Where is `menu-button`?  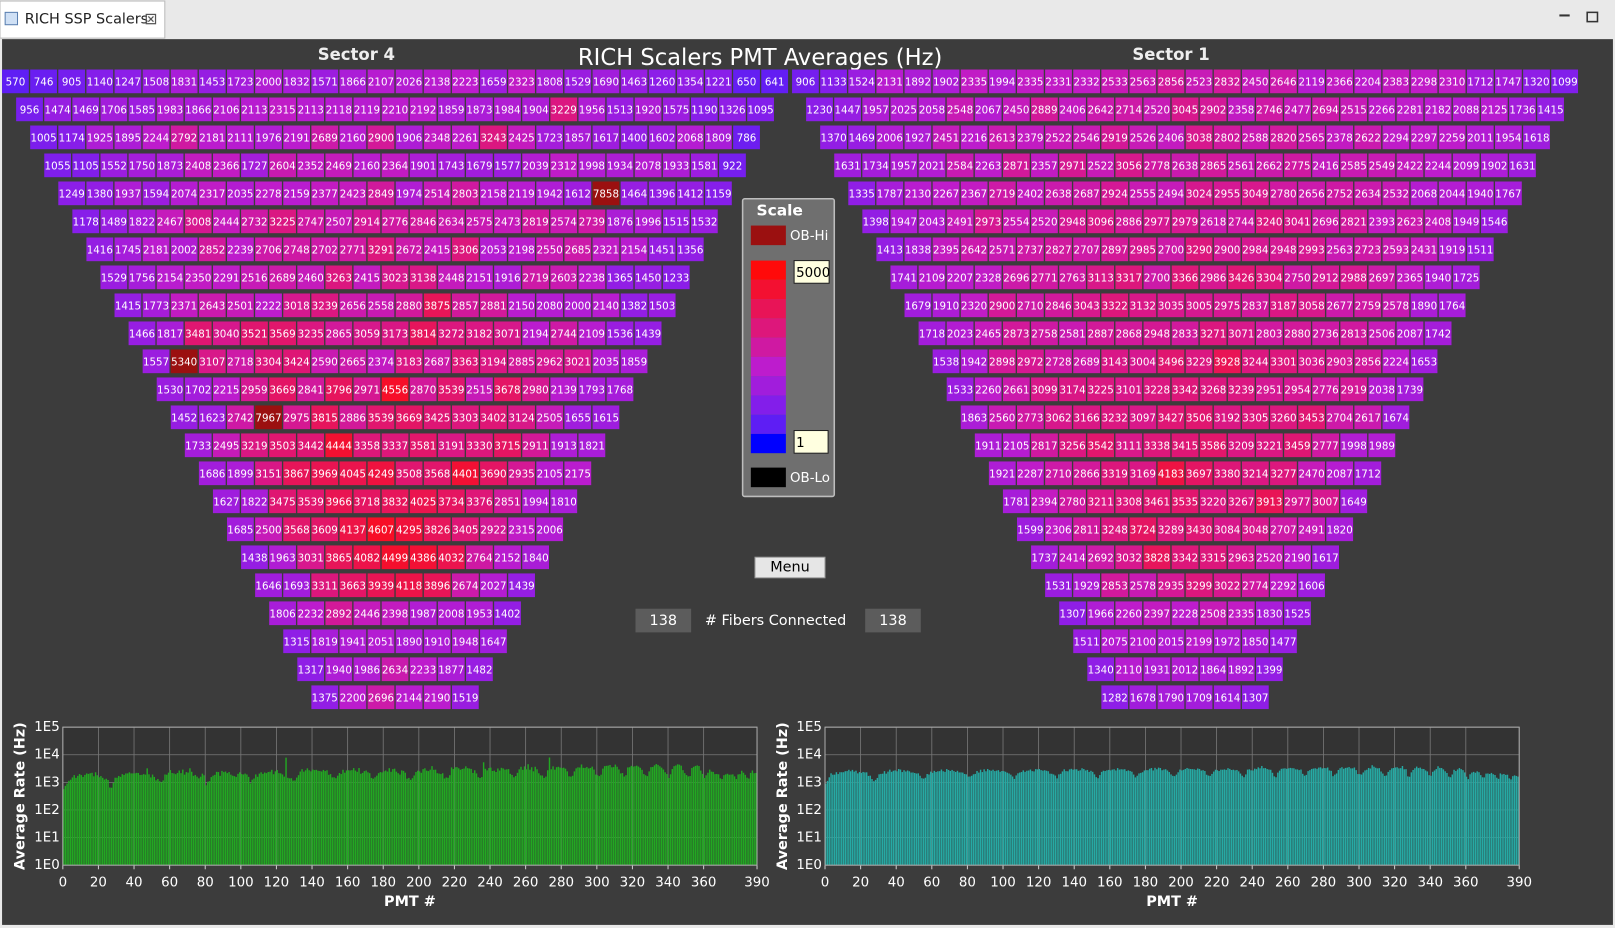 menu-button is located at coordinates (790, 567).